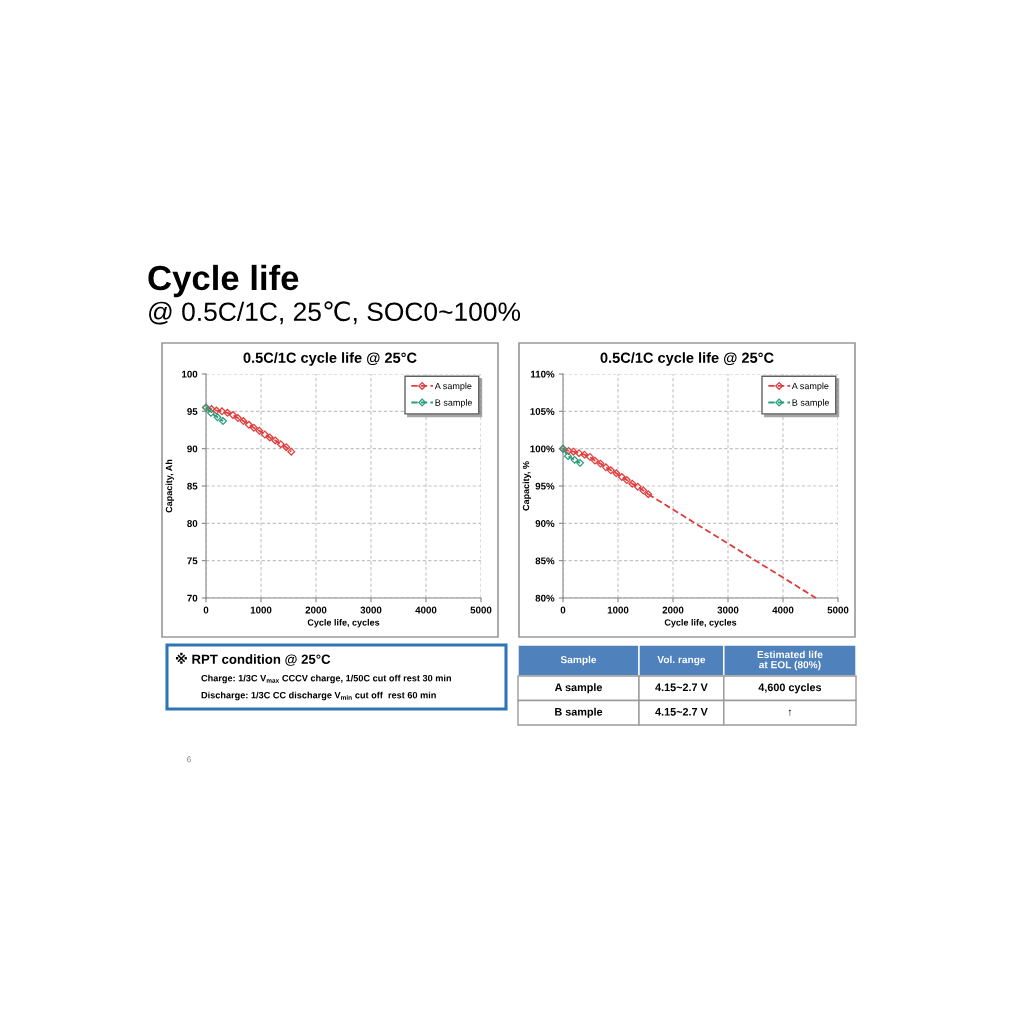 The image size is (1024, 1024). Describe the element at coordinates (192, 411) in the screenshot. I see `y-tick-label: 95` at that location.